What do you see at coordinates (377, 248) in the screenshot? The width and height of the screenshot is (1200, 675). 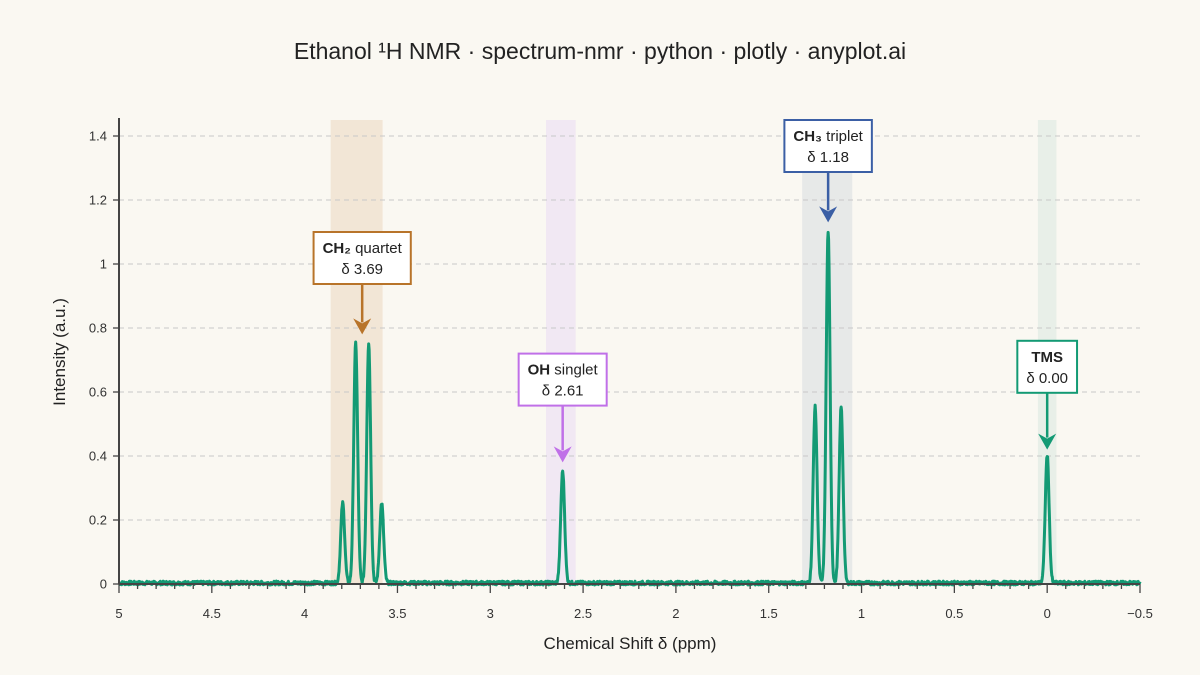 I see `annotation-multiplicity: quartet` at bounding box center [377, 248].